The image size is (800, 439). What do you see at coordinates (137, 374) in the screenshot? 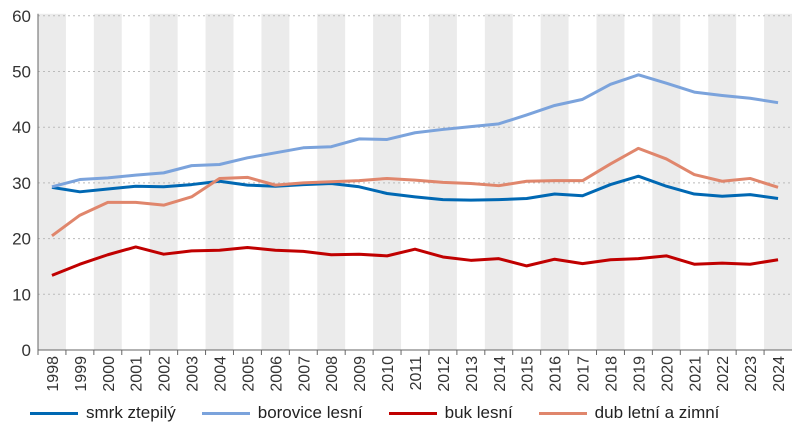
I see `x-tick-label: 2001` at bounding box center [137, 374].